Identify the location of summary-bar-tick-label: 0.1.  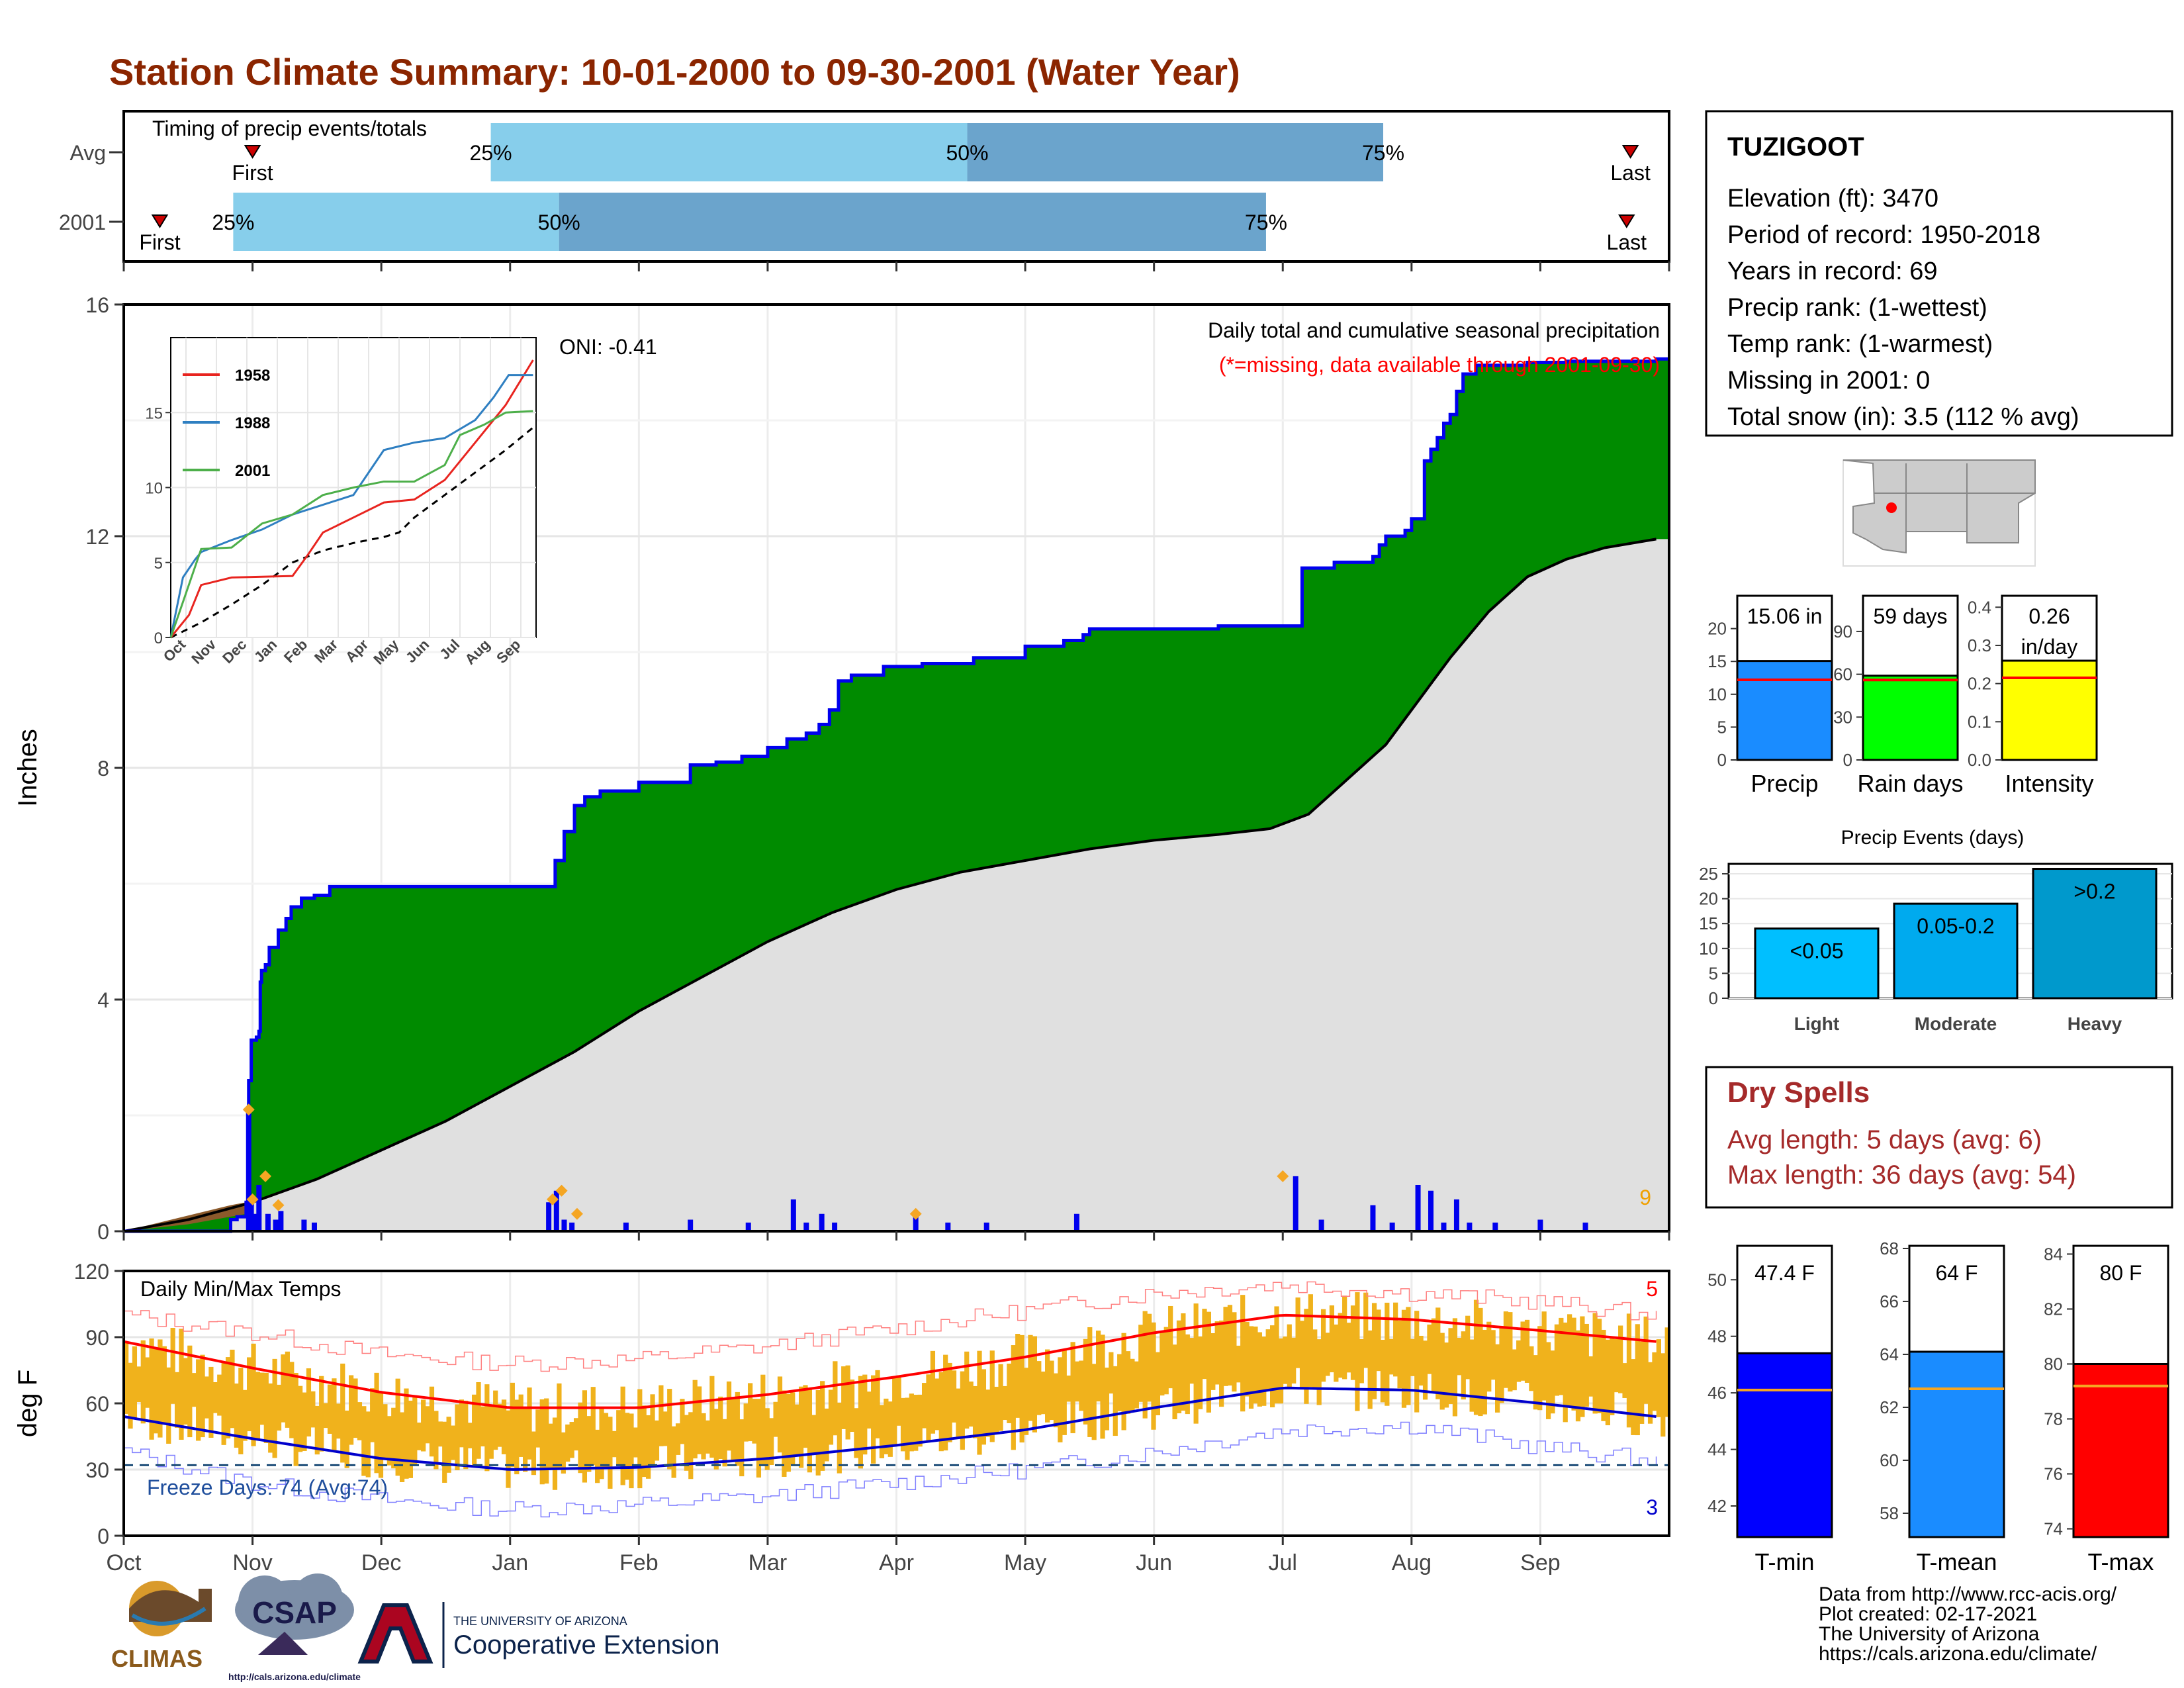
(1979, 721).